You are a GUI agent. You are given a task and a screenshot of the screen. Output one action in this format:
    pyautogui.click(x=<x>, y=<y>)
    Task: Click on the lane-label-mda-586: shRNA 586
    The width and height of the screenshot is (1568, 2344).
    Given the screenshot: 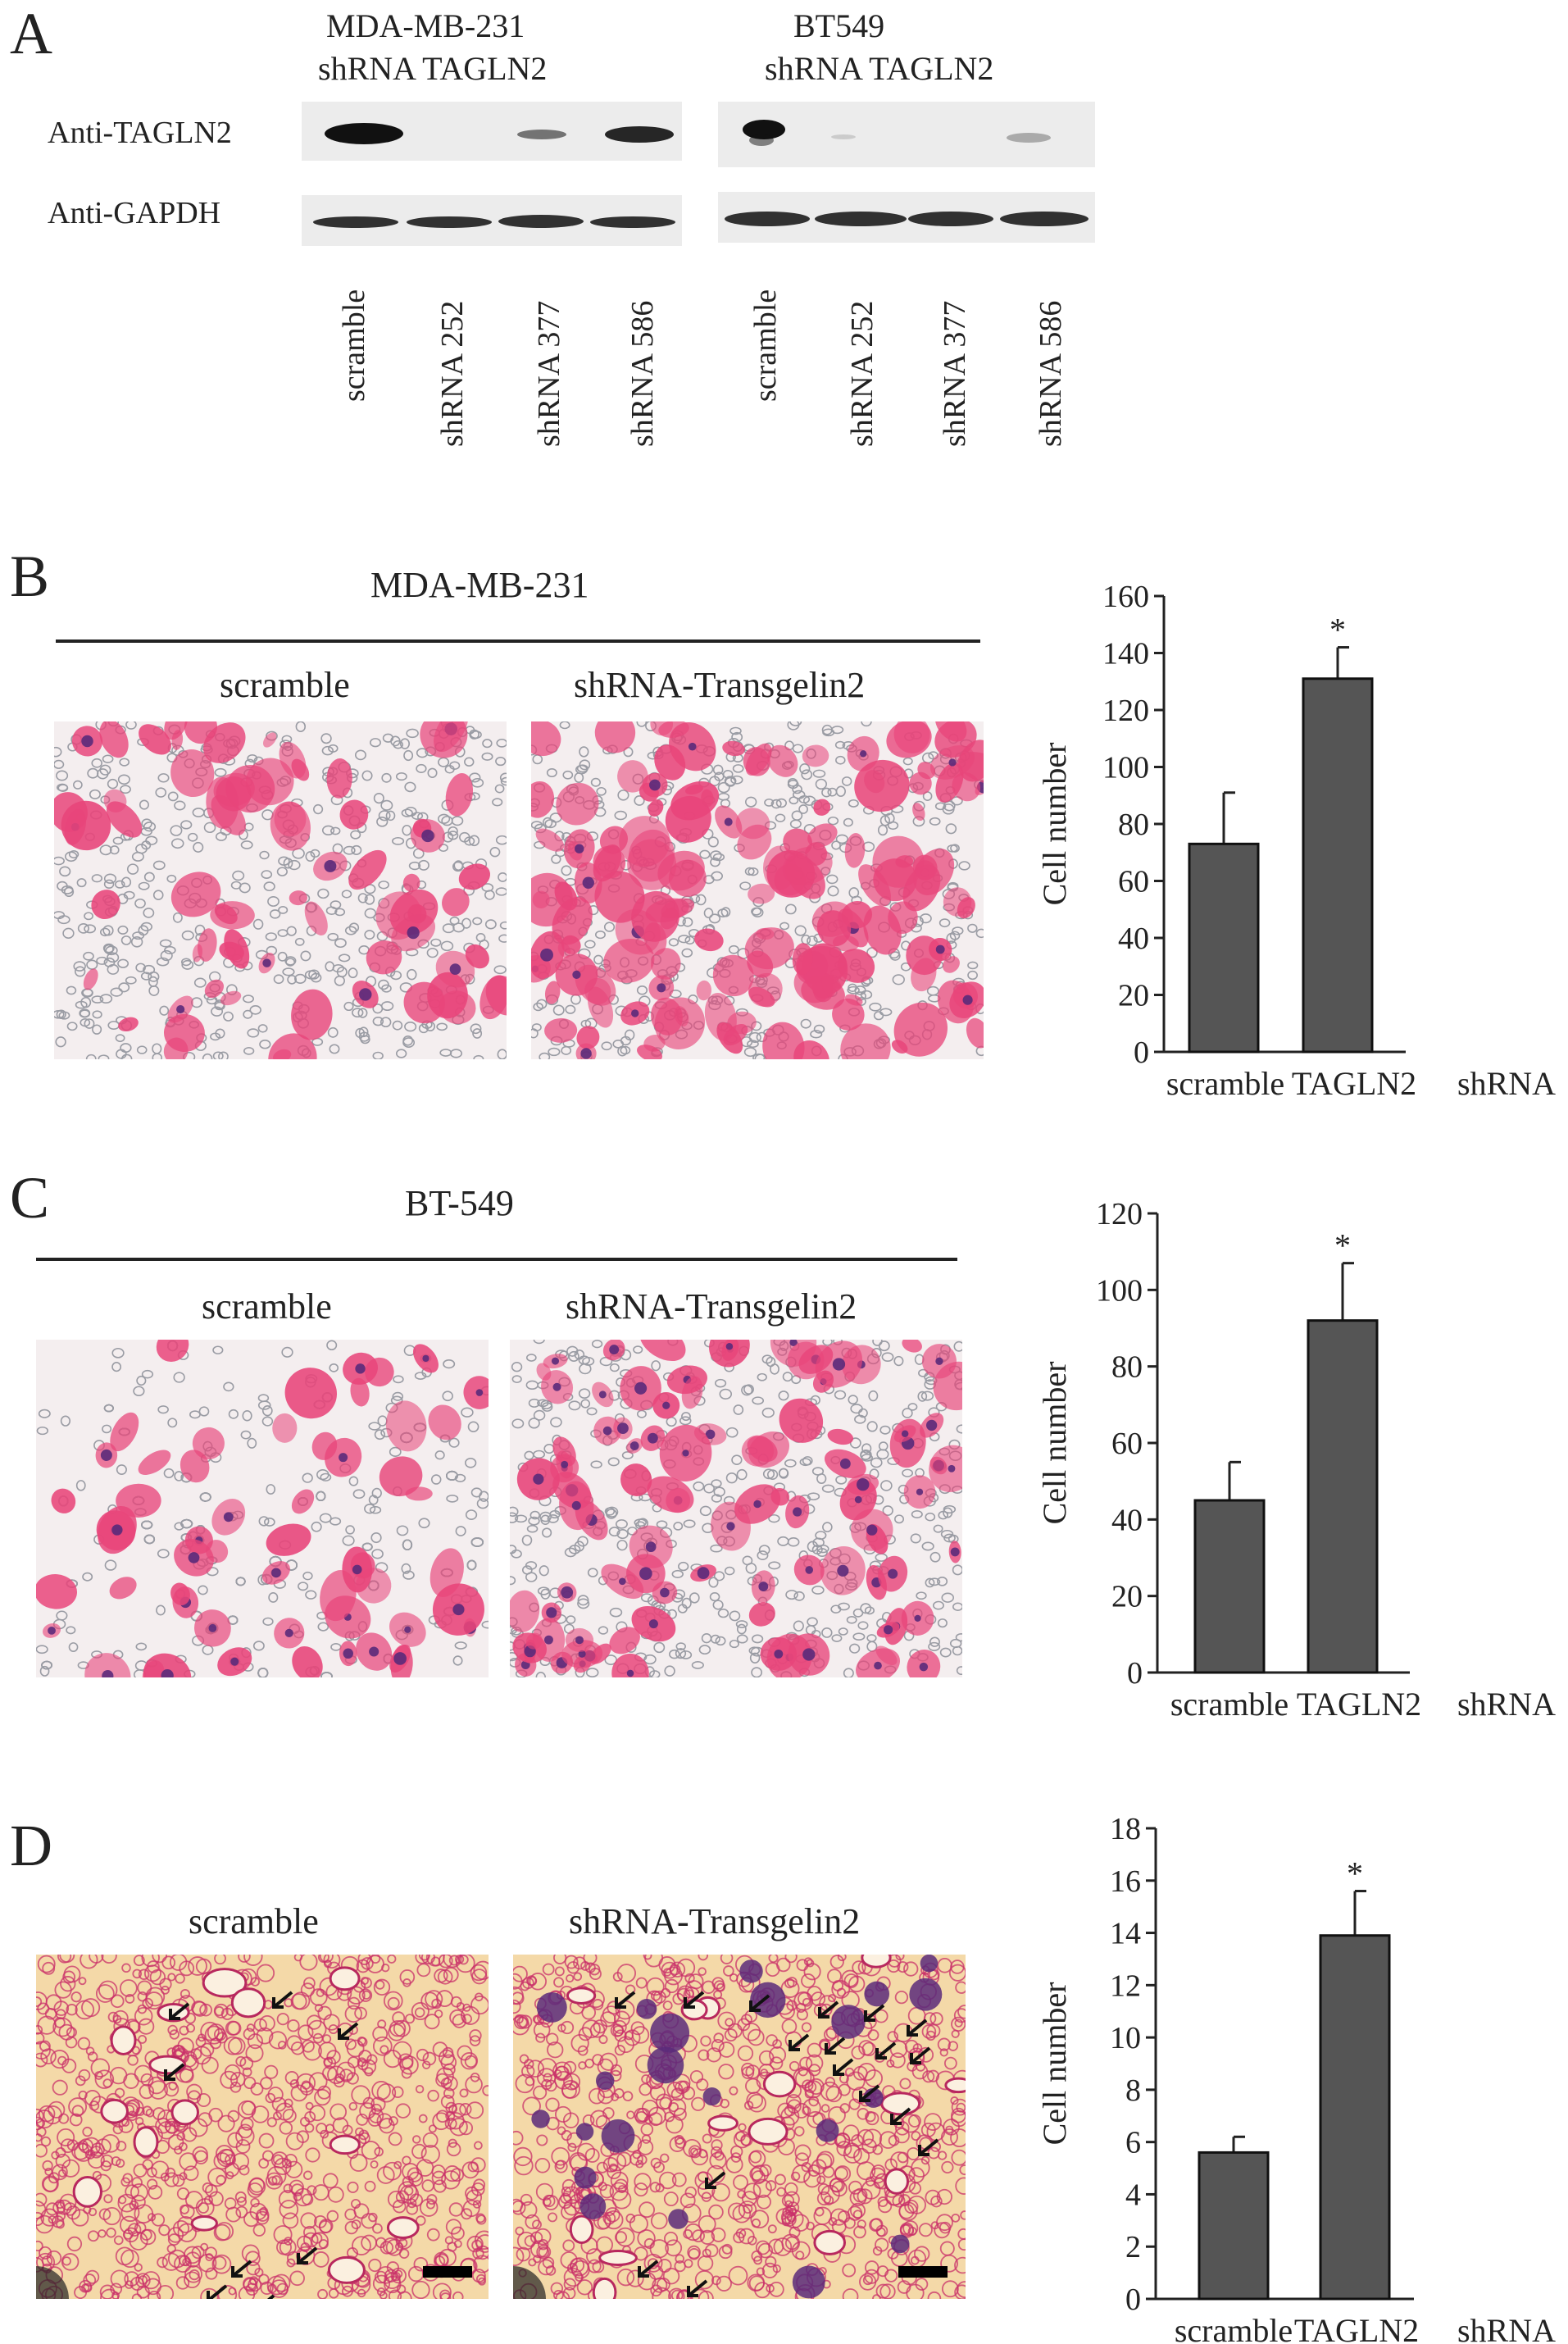 What is the action you would take?
    pyautogui.click(x=642, y=373)
    